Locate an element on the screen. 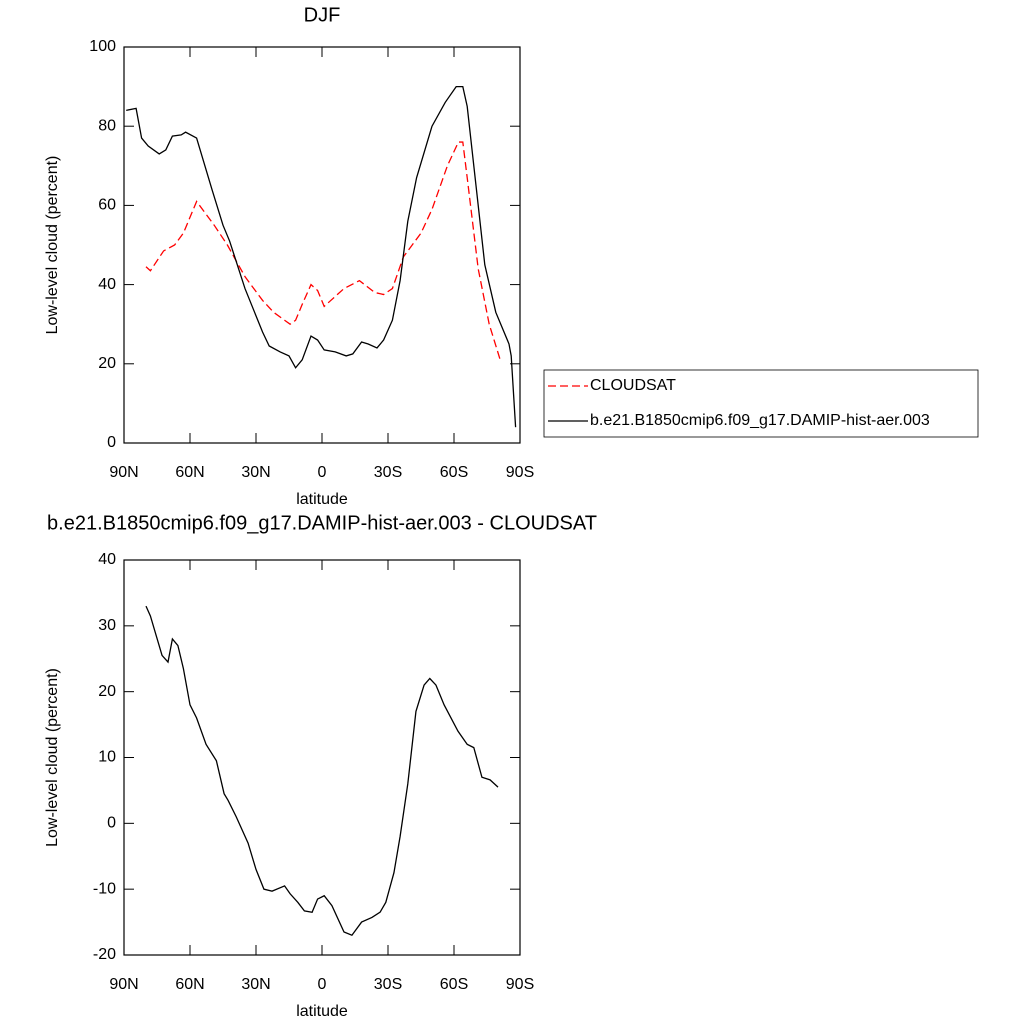  y-tick-label: 100 is located at coordinates (102, 46).